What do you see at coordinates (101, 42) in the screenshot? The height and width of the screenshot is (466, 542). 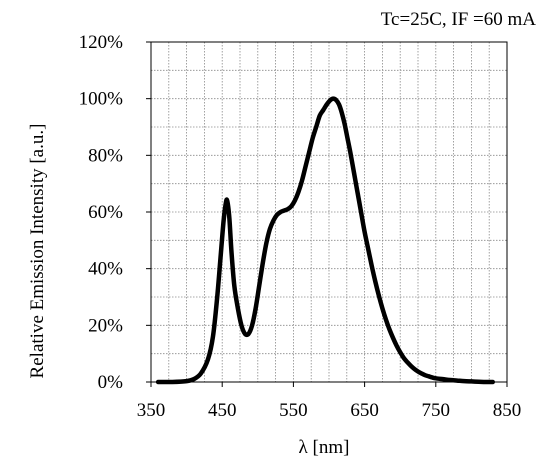 I see `y-tick-label: 120%` at bounding box center [101, 42].